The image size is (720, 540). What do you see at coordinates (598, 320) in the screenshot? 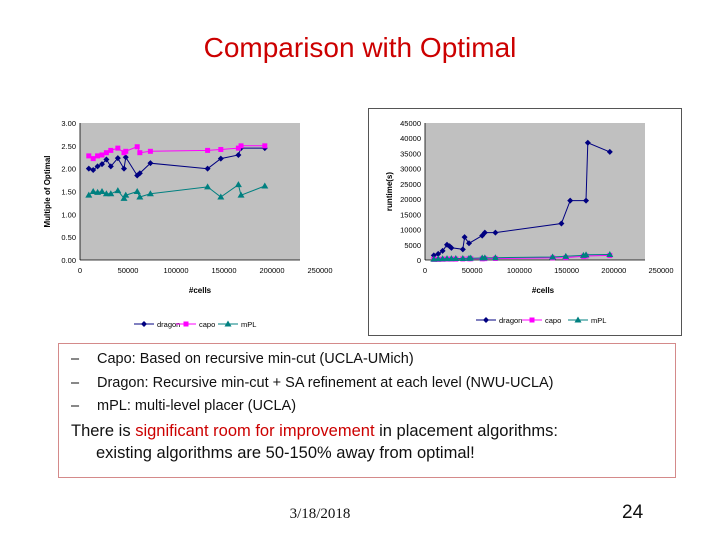
I see `right-legend-label-mpl: mPL` at bounding box center [598, 320].